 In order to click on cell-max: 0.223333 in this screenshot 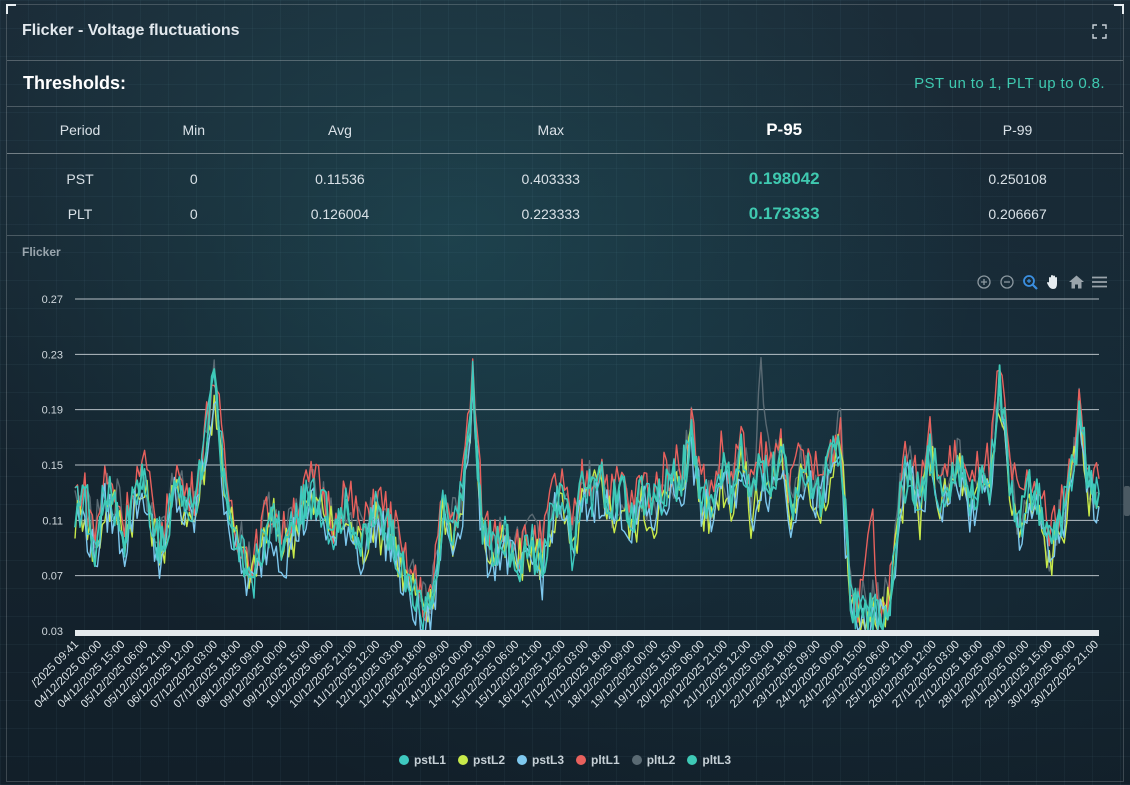, I will do `click(550, 214)`.